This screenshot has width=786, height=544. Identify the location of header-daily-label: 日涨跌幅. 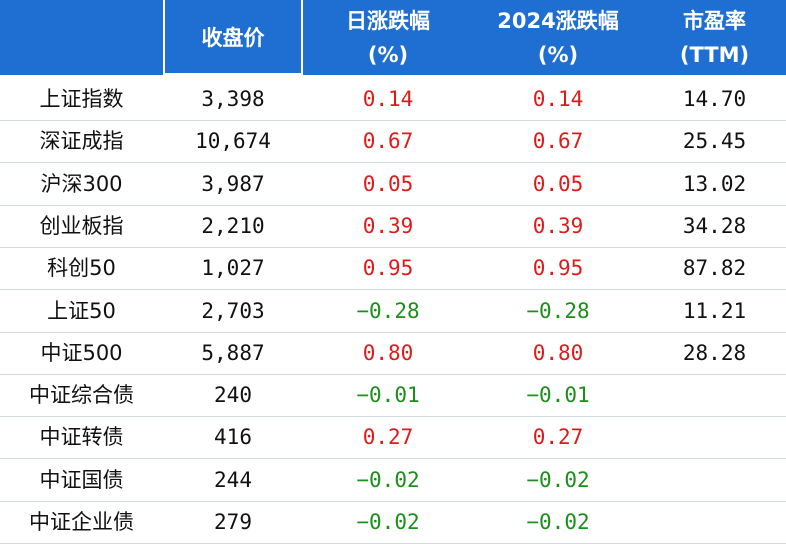
(388, 20).